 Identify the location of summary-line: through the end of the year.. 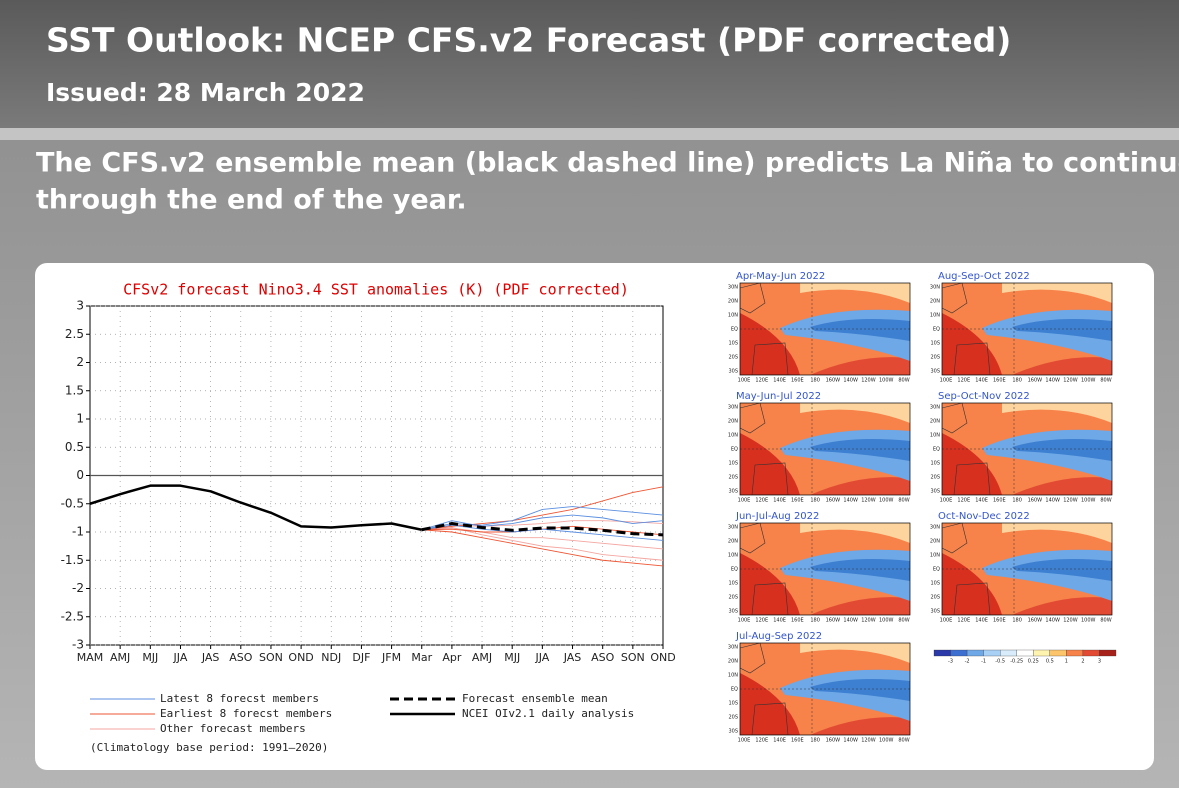
(251, 200).